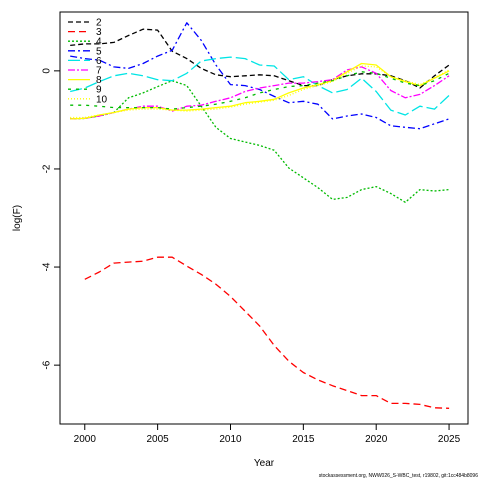  I want to click on legend-label-2: 2, so click(99, 23).